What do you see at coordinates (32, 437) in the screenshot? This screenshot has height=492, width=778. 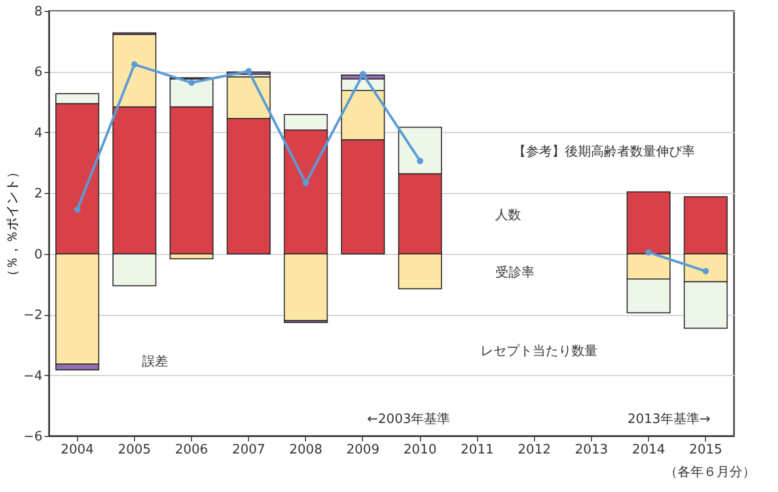 I see `y-tick-label: −6` at bounding box center [32, 437].